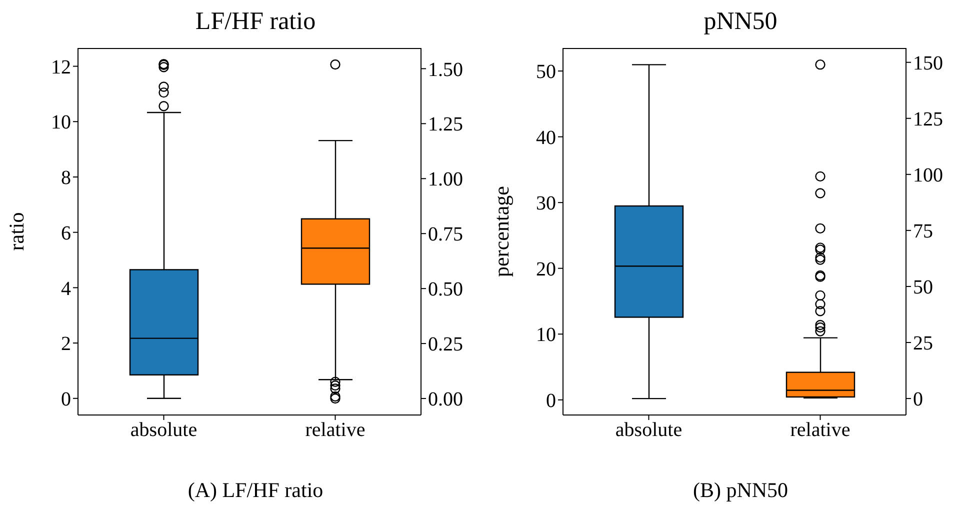  What do you see at coordinates (740, 22) in the screenshot?
I see `chart-title: pNN50` at bounding box center [740, 22].